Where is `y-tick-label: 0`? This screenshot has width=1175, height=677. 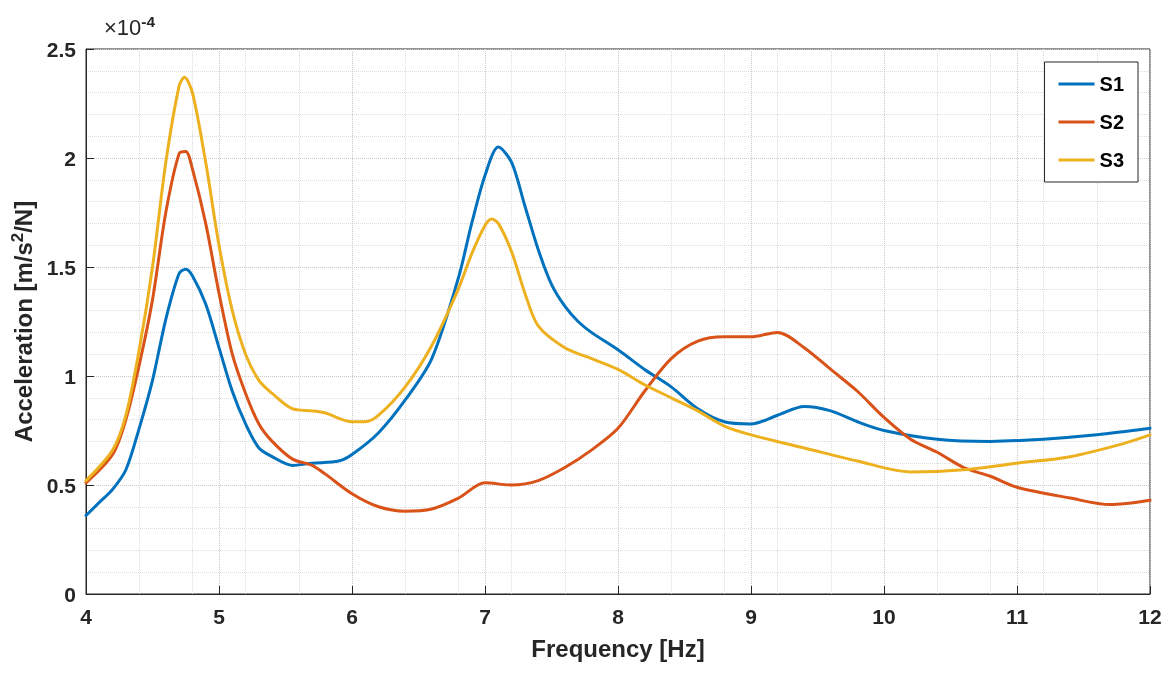 y-tick-label: 0 is located at coordinates (70, 594).